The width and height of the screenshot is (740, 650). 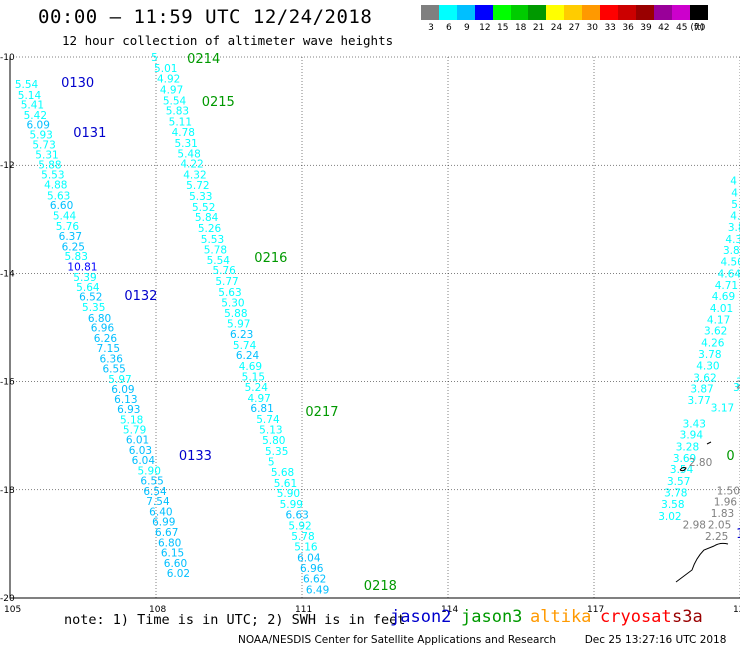 I want to click on swh-label: 6.37, so click(x=70, y=237).